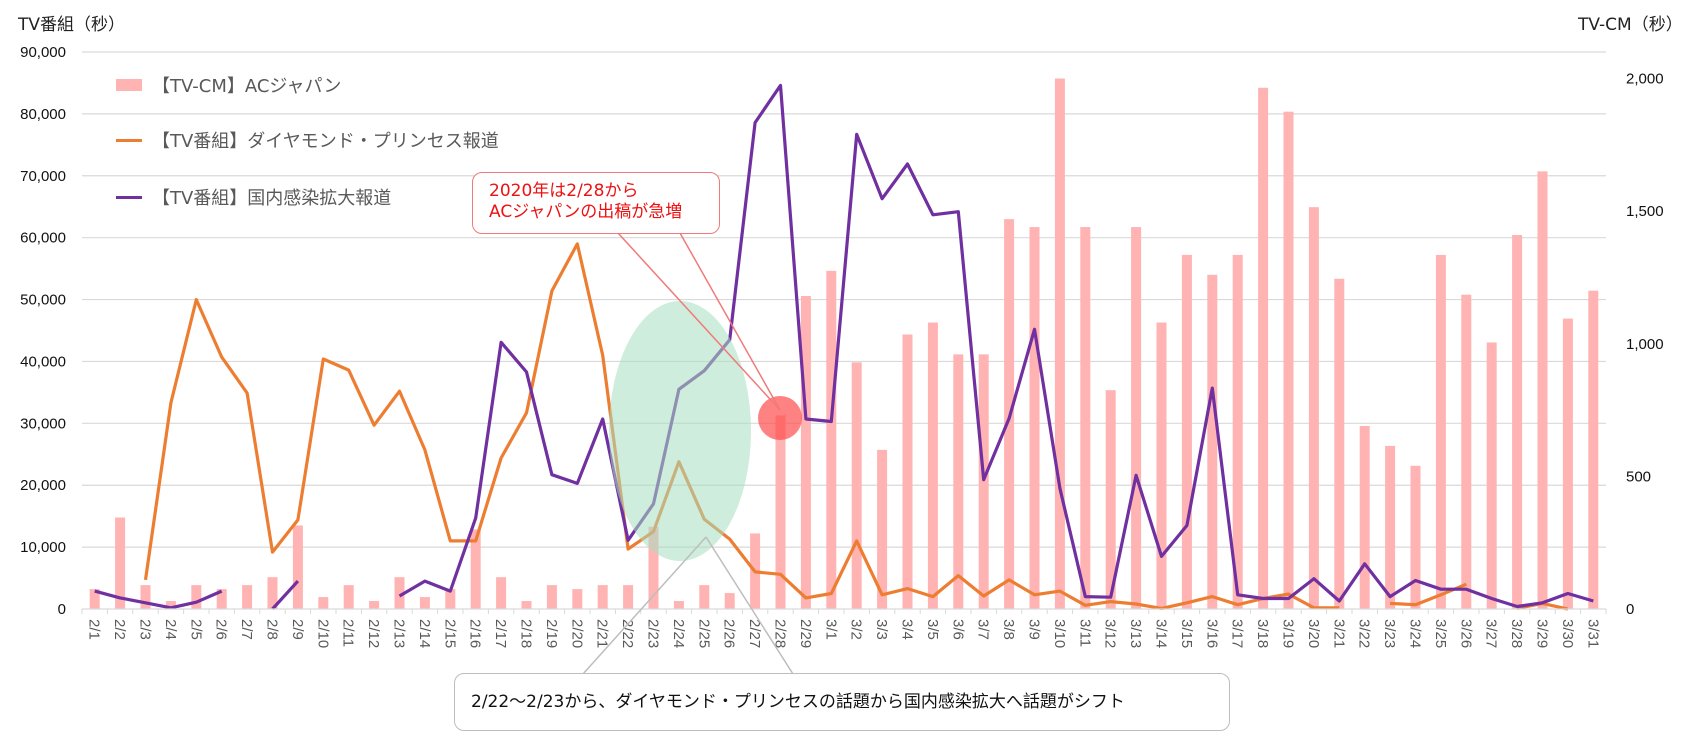 The width and height of the screenshot is (1704, 735). I want to click on bar-3/19, so click(1288, 360).